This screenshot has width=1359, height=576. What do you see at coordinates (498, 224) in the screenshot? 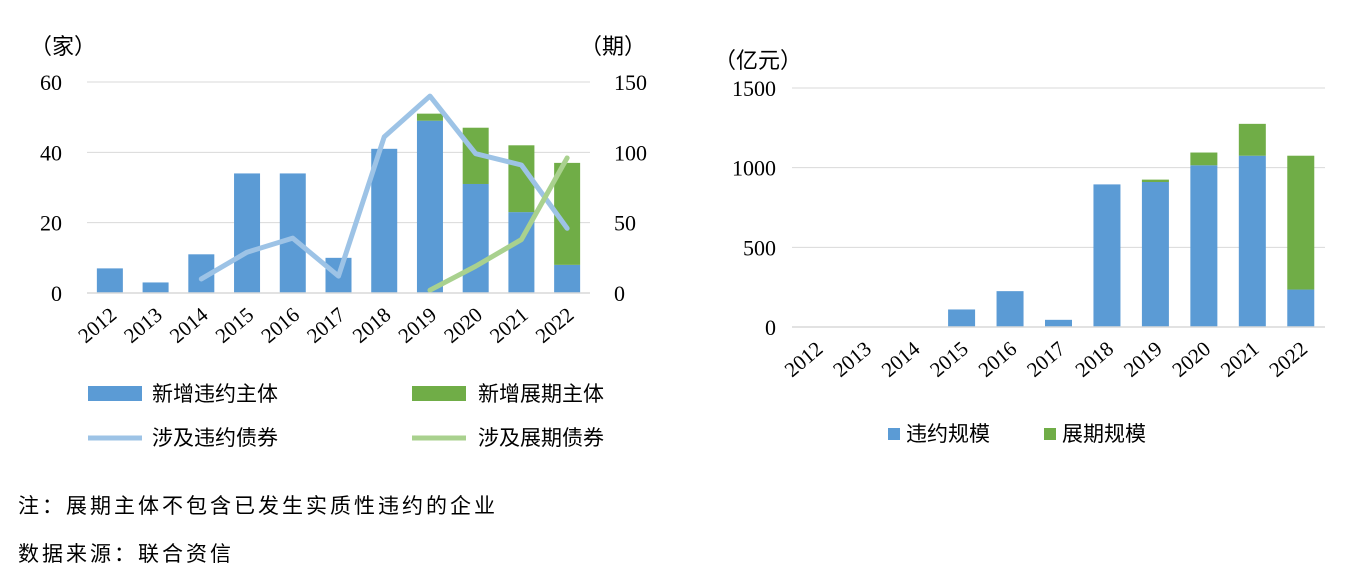
I see `line-extension-bonds` at bounding box center [498, 224].